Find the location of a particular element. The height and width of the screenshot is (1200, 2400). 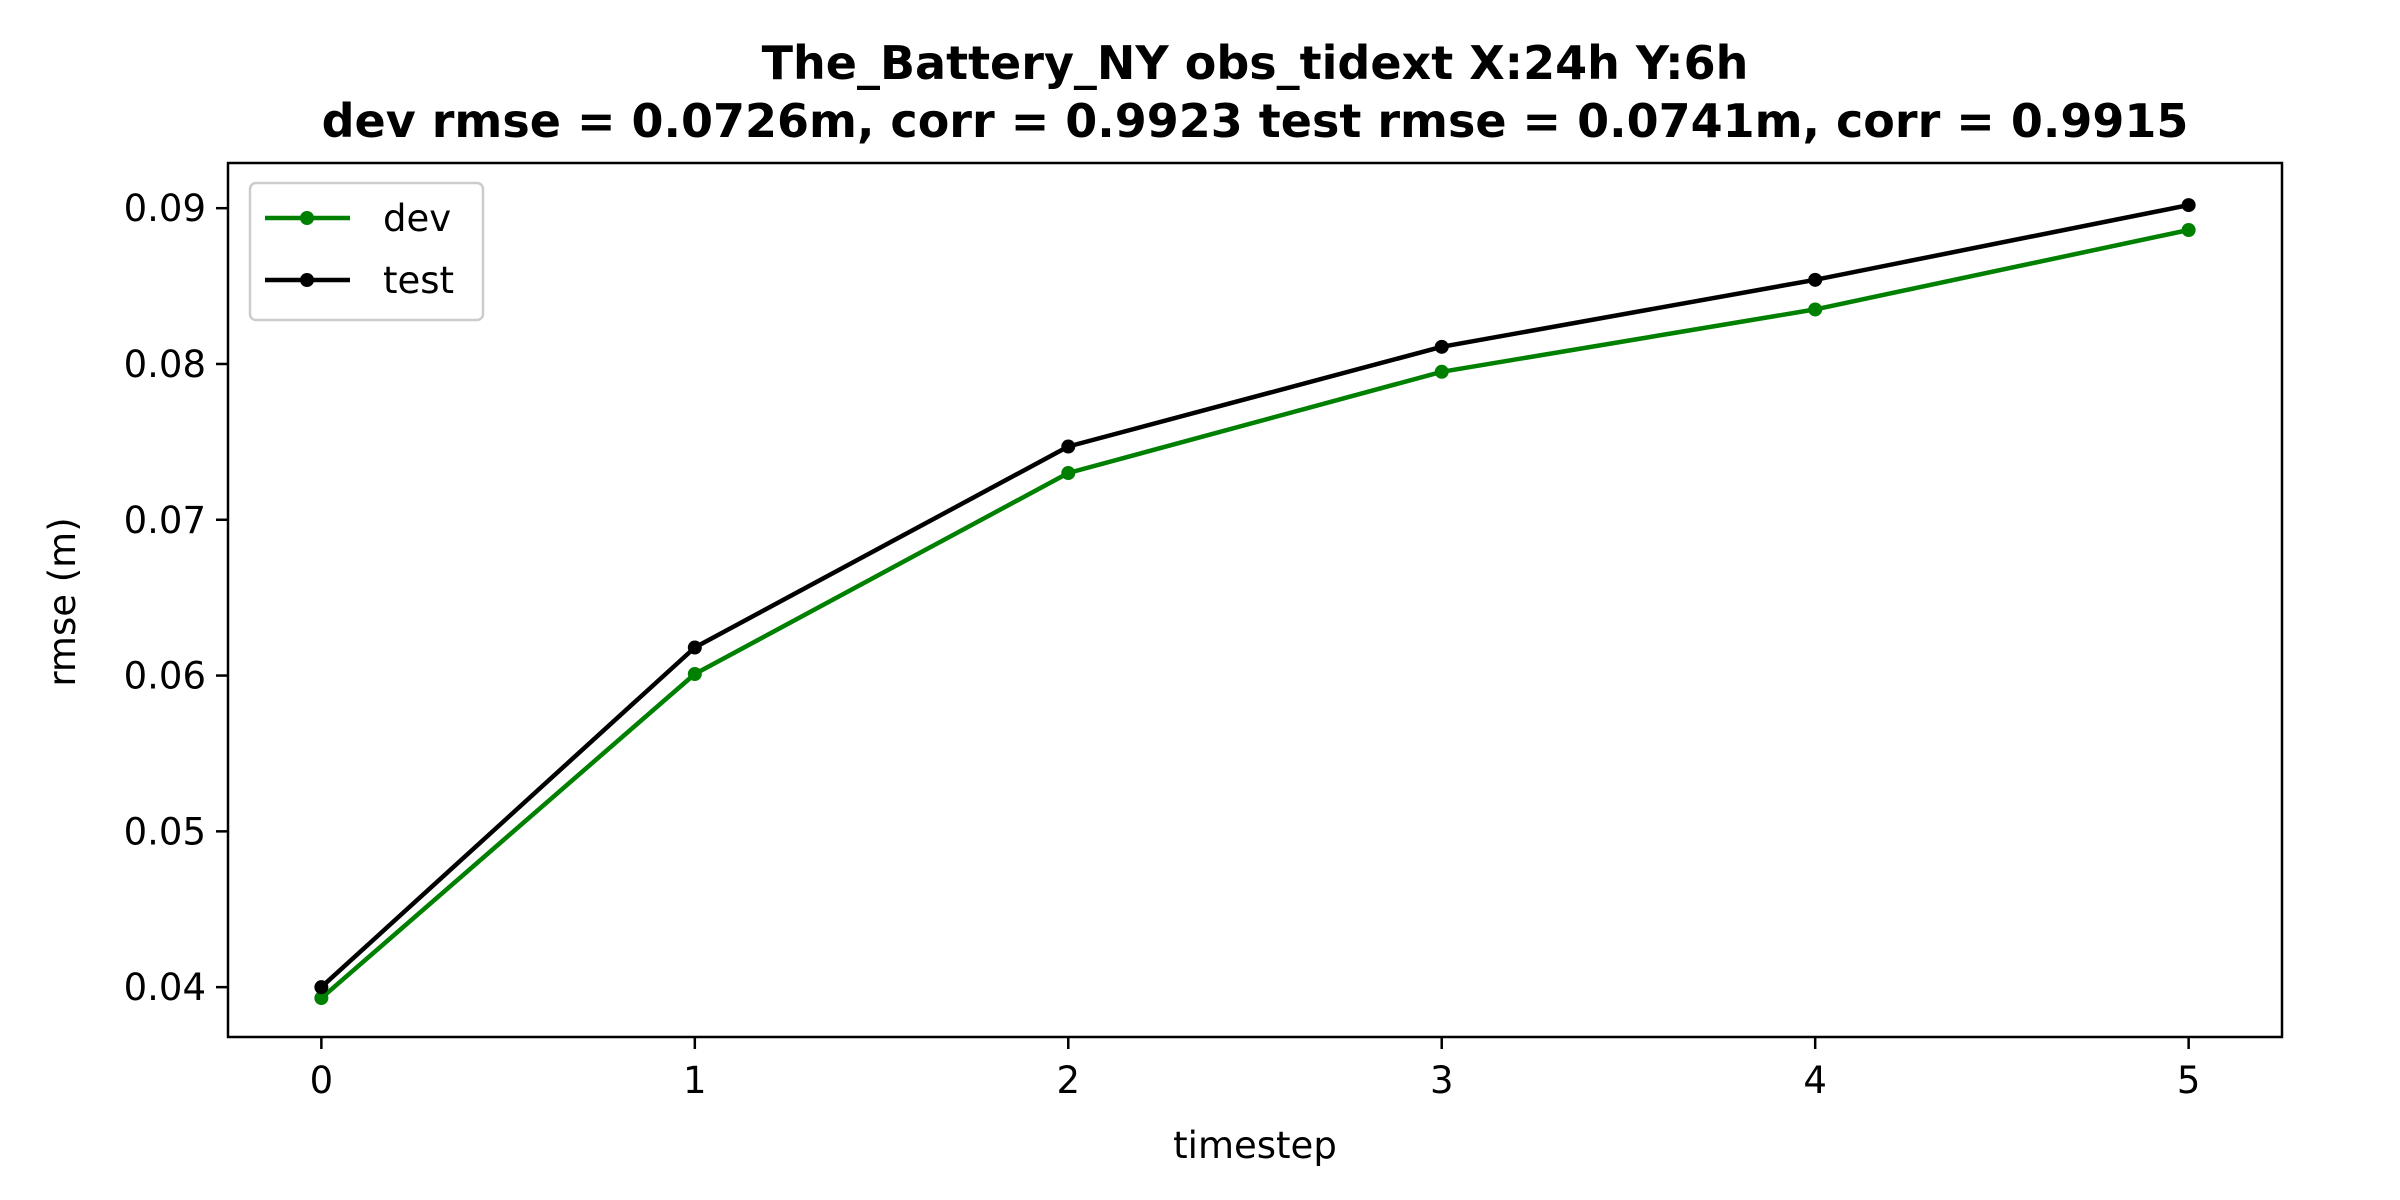

x-axis-label: timestep is located at coordinates (1255, 1145).